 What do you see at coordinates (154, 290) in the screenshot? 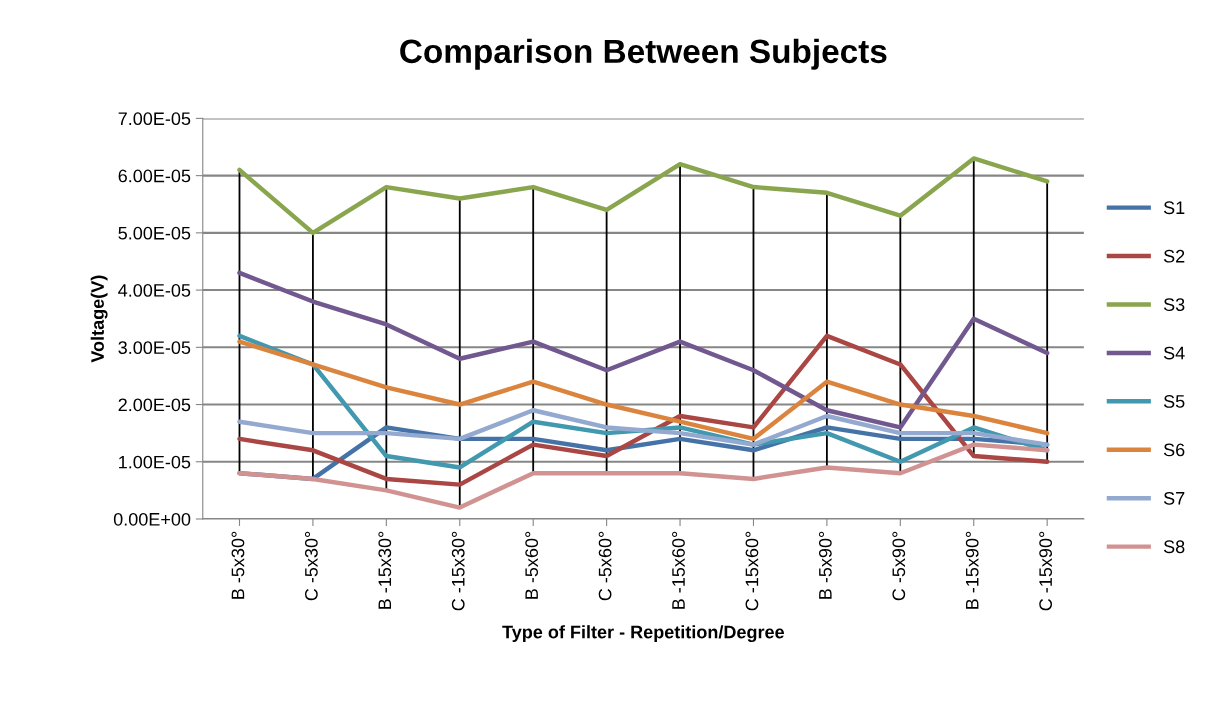
I see `y-tick-label: 4.00E-05` at bounding box center [154, 290].